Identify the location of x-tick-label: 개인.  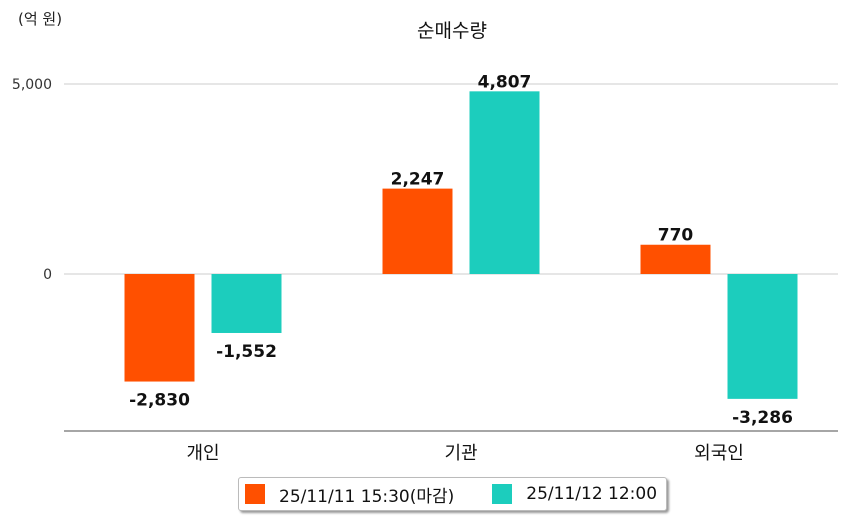
(202, 453).